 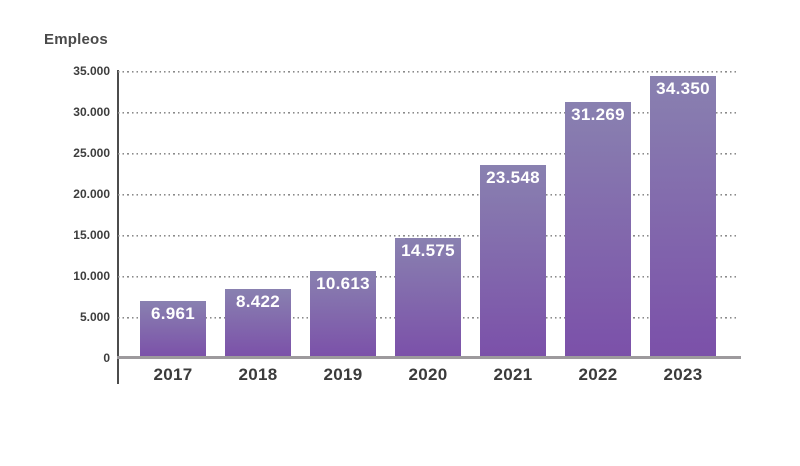 What do you see at coordinates (106, 358) in the screenshot?
I see `y-axis-tick-label: 0` at bounding box center [106, 358].